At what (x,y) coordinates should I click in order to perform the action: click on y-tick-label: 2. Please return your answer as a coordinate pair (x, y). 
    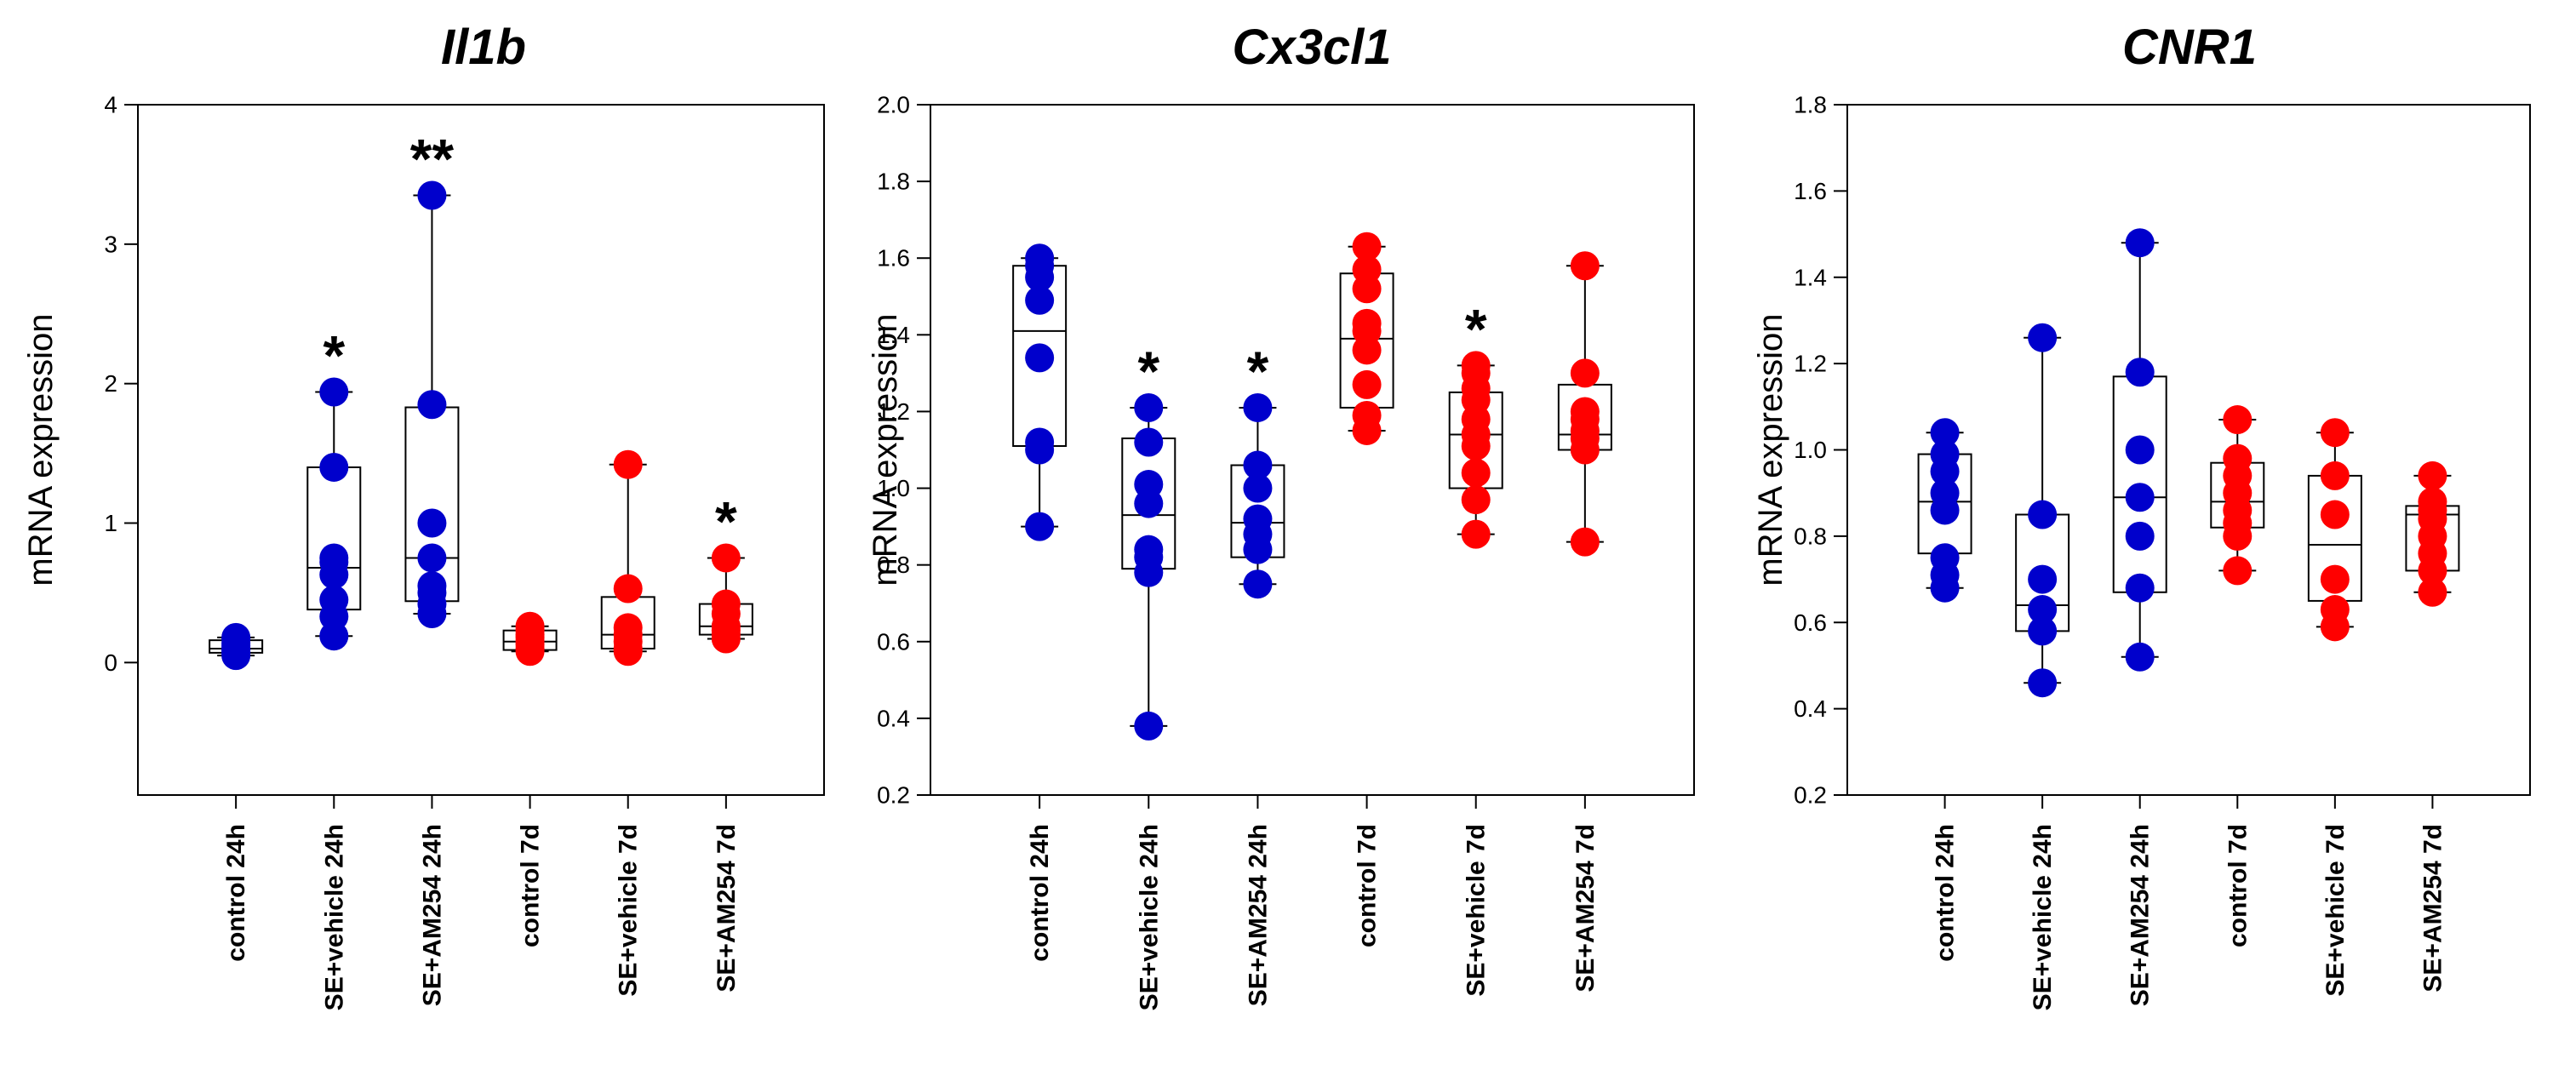
    Looking at the image, I should click on (110, 383).